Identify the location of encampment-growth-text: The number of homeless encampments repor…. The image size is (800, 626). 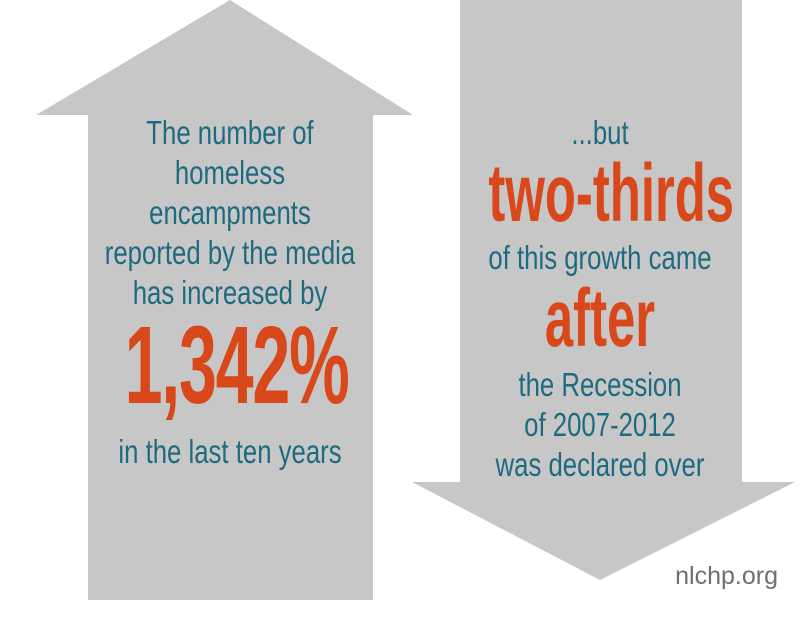
(229, 213).